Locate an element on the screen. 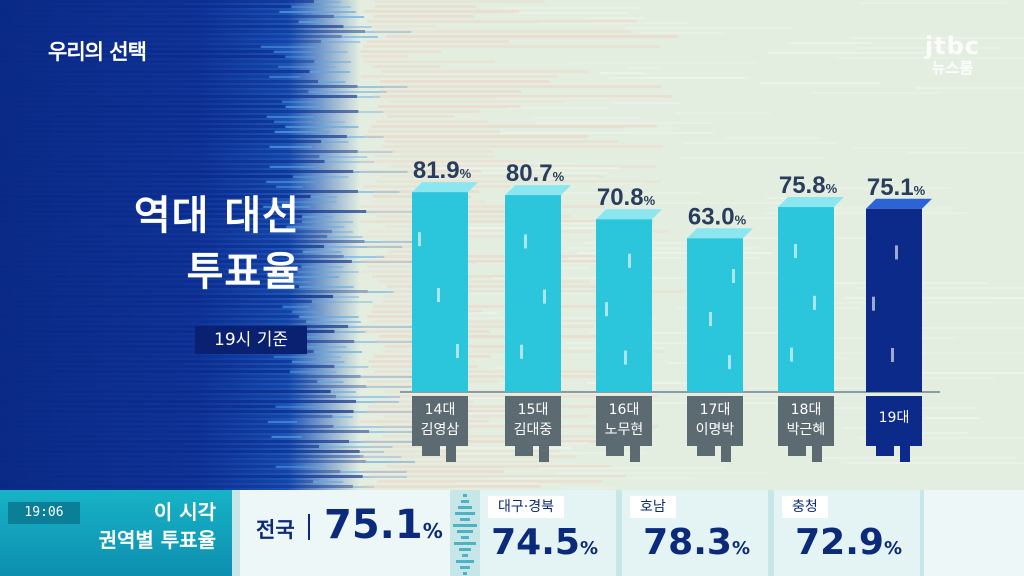 Image resolution: width=1024 pixels, height=576 pixels. ticker-time: 19:06 is located at coordinates (44, 513).